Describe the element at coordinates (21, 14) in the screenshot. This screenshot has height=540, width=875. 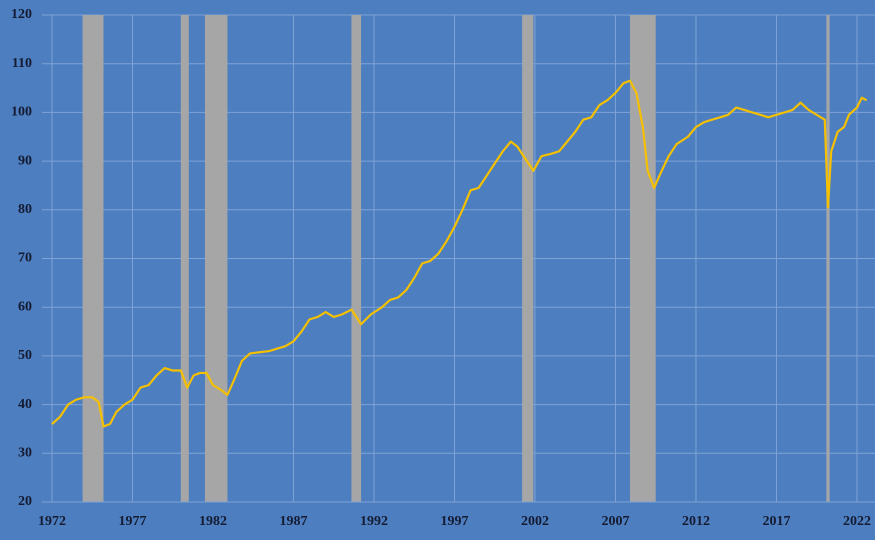
I see `y-tick-label: 120` at that location.